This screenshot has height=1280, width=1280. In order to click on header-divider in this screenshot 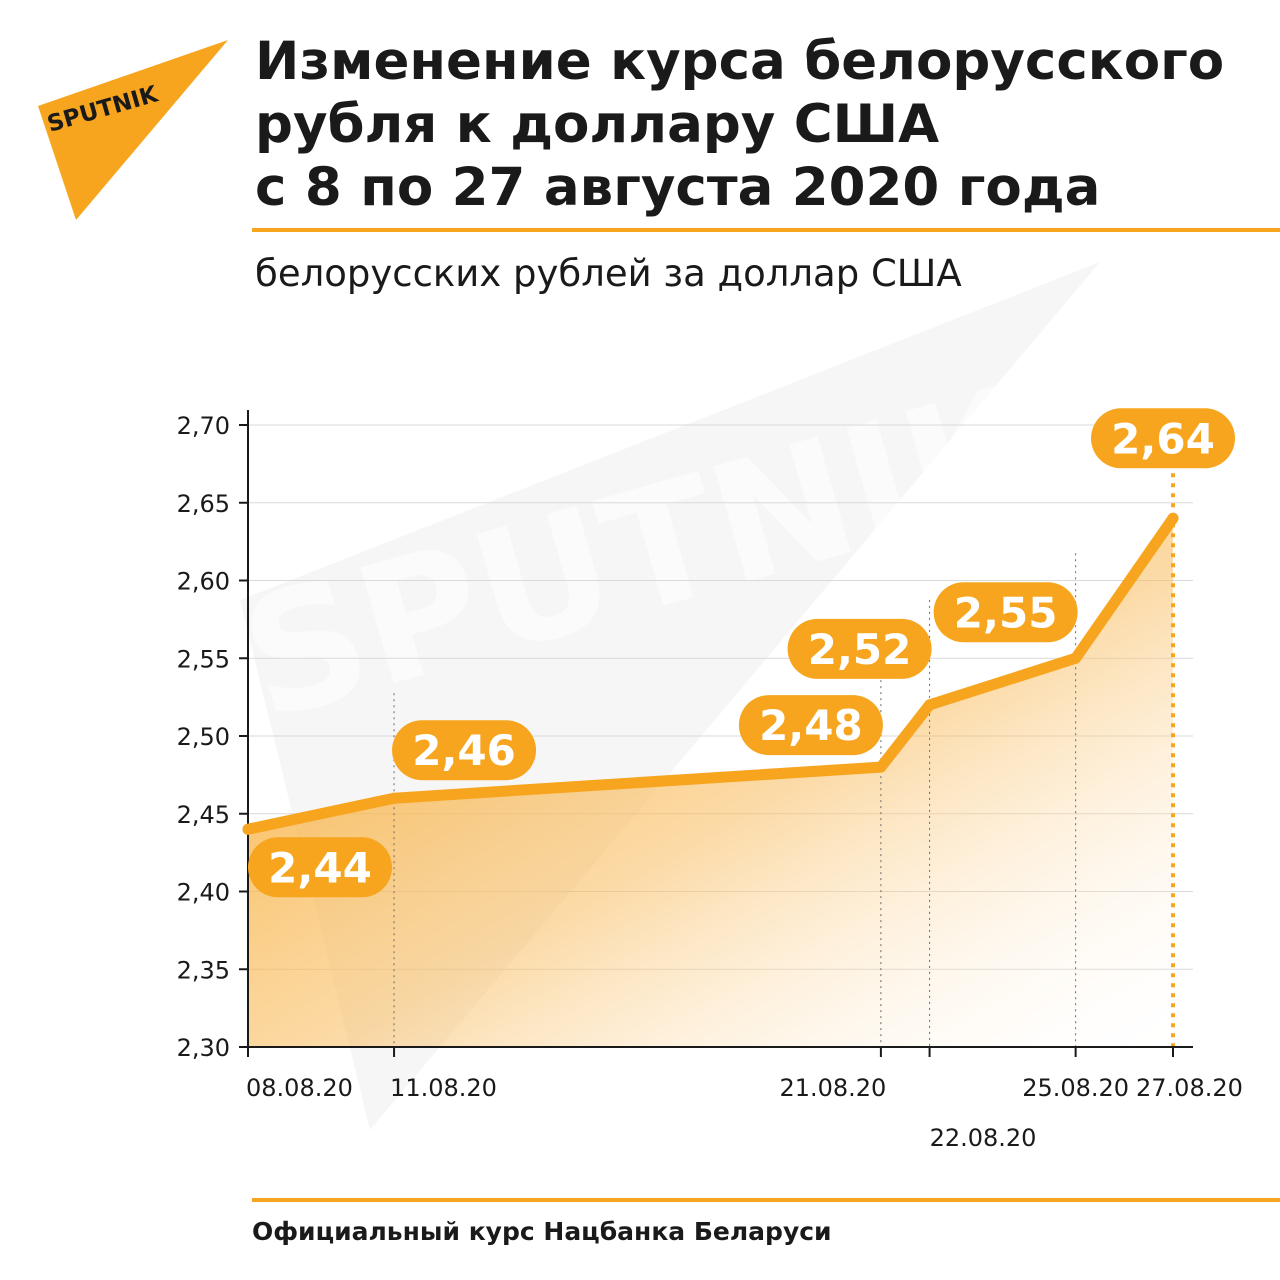, I will do `click(766, 230)`.